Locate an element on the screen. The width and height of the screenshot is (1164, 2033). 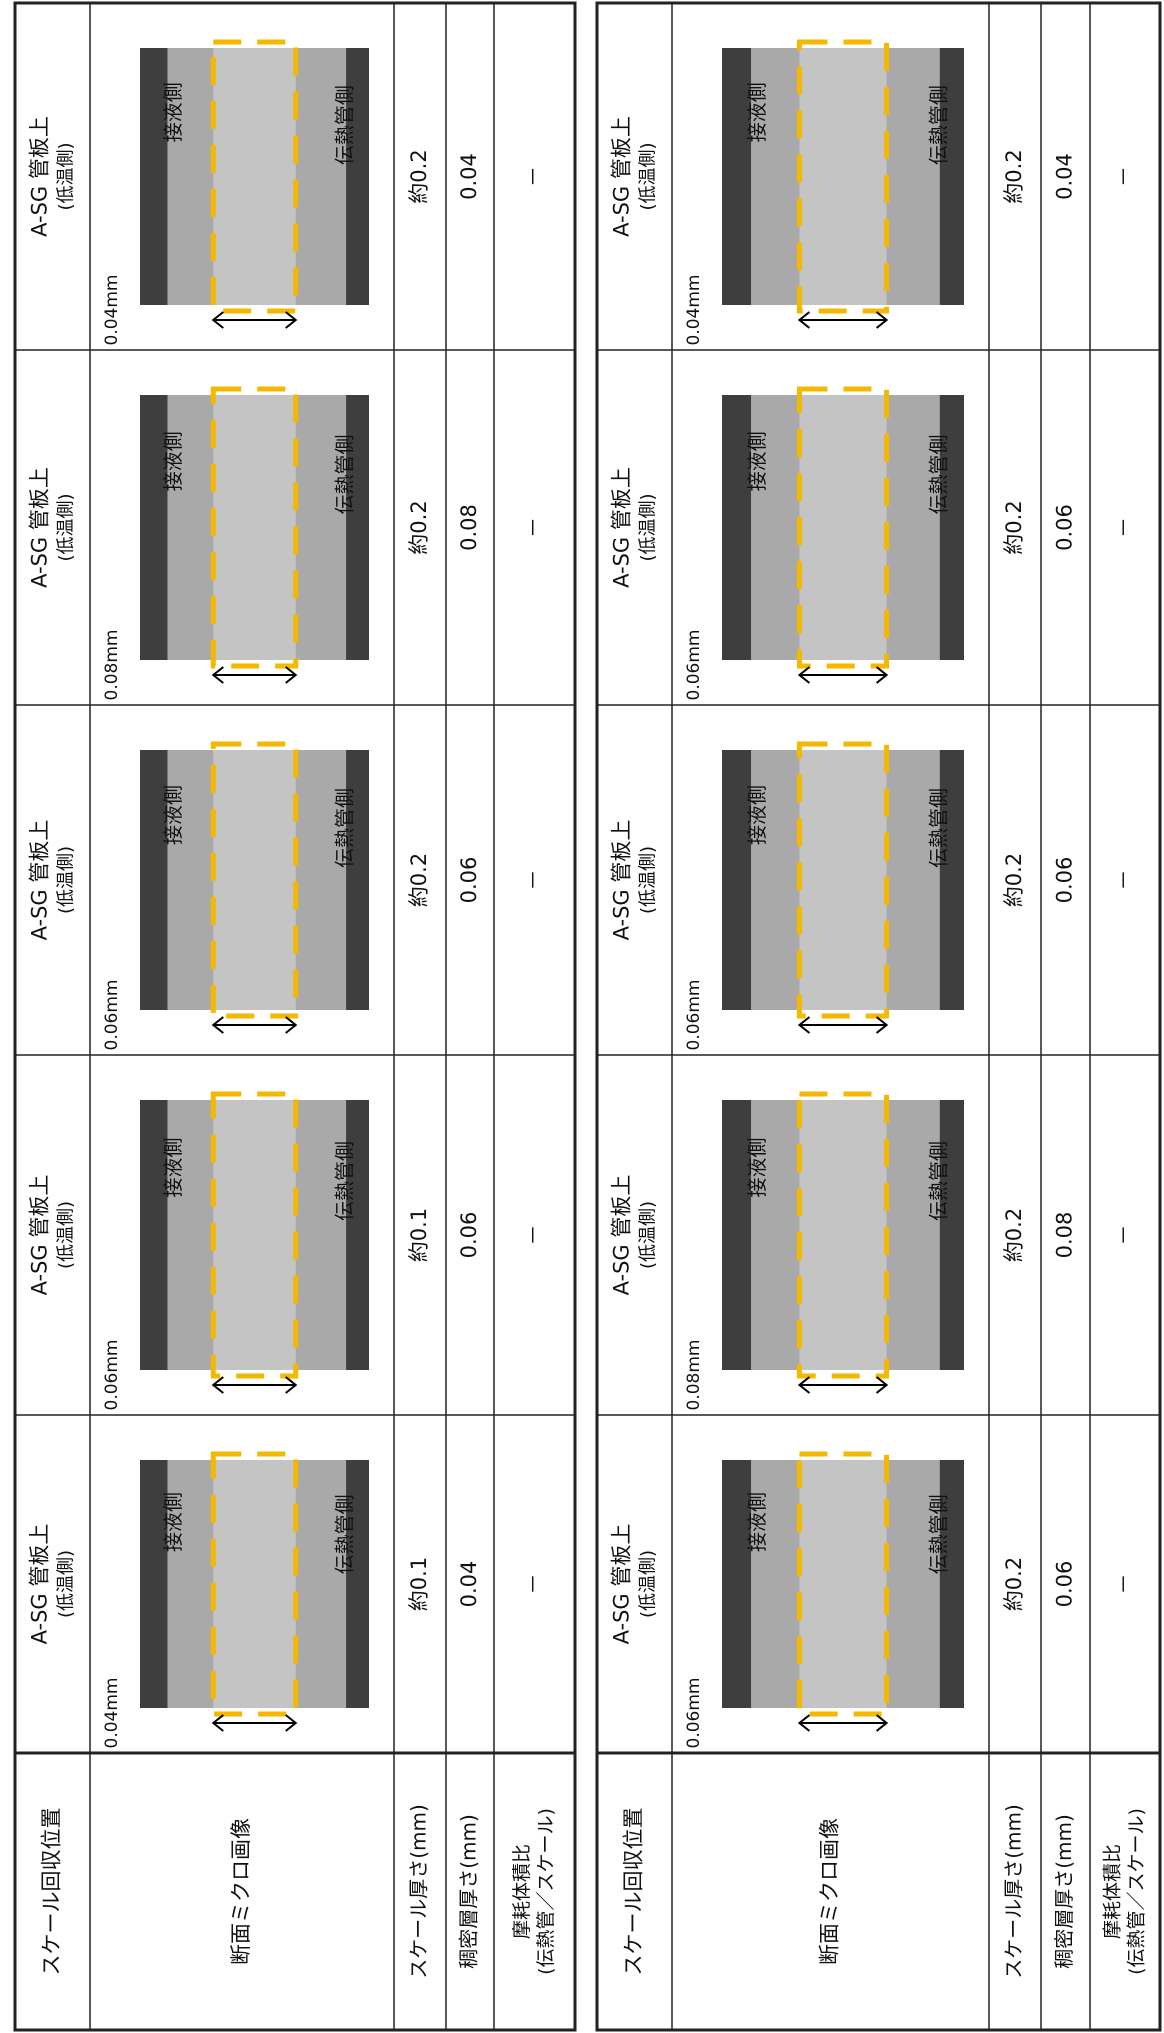
header-cell: スケール回収位置 is located at coordinates (52, 1892).